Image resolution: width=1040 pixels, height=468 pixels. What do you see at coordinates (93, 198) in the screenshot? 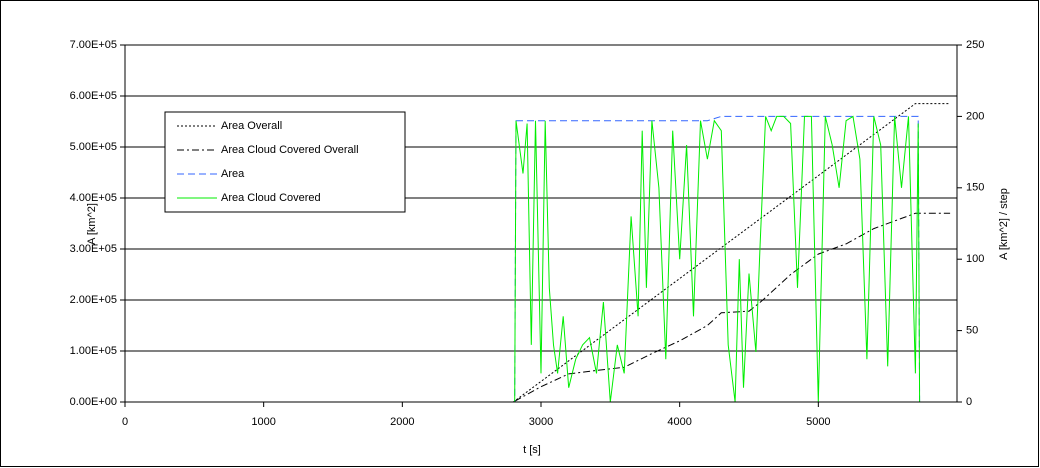
I see `y-tick-label: 4.00E+05` at bounding box center [93, 198].